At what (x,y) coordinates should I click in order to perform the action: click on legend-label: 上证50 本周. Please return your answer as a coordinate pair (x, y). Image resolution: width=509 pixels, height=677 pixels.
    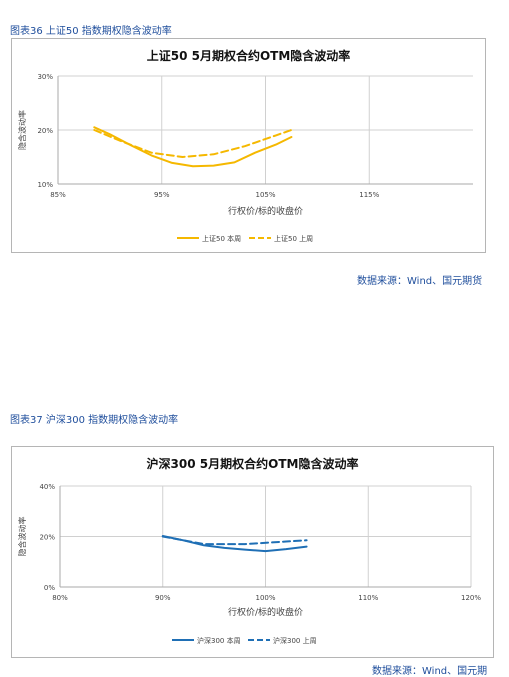
    Looking at the image, I should click on (221, 238).